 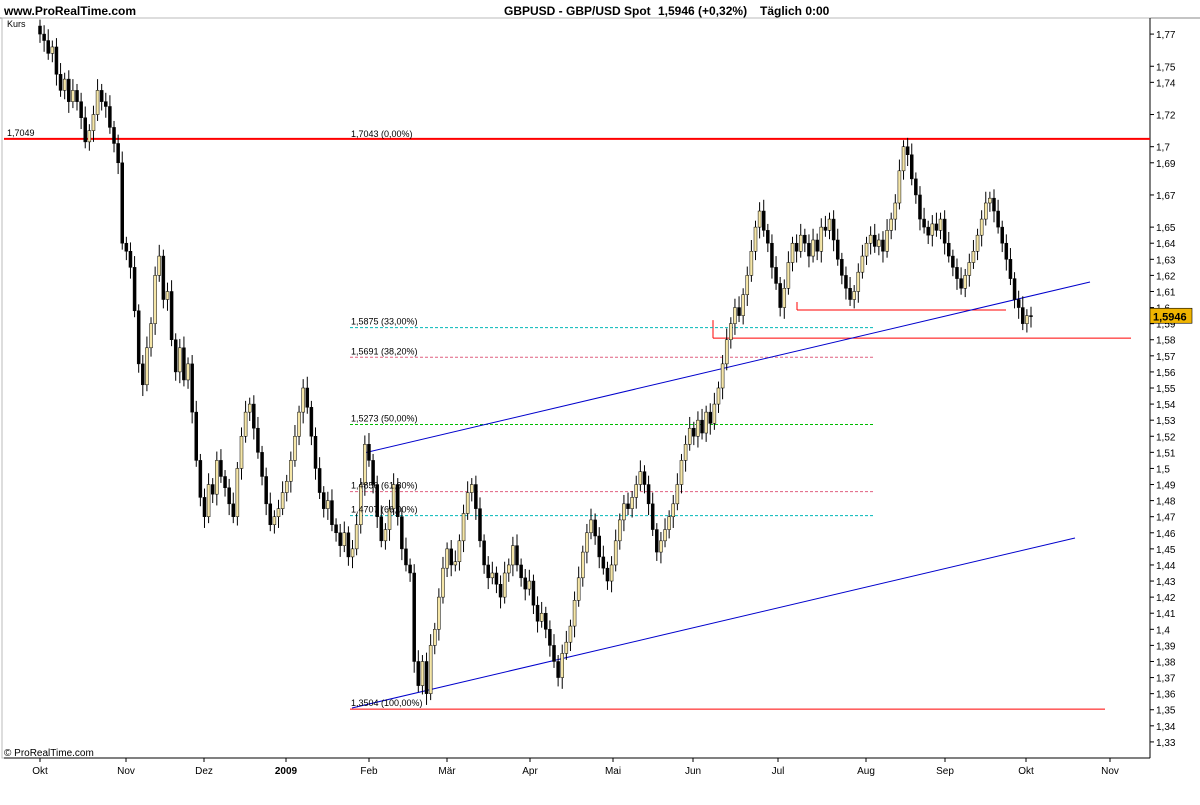 I want to click on x-tick-label: Jul, so click(x=778, y=771).